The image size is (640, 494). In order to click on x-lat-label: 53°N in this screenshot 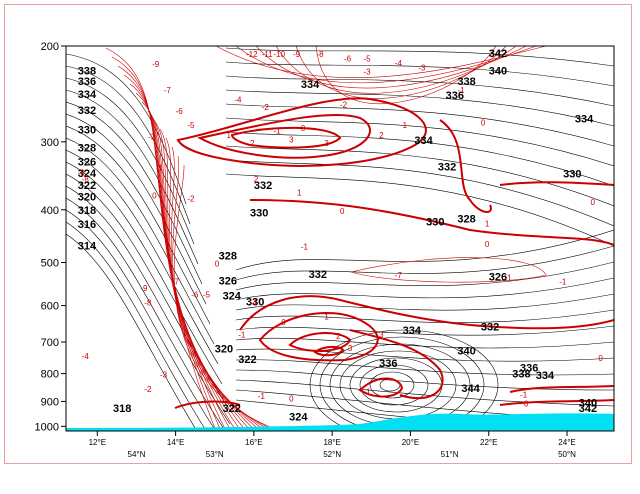, I will do `click(215, 454)`.